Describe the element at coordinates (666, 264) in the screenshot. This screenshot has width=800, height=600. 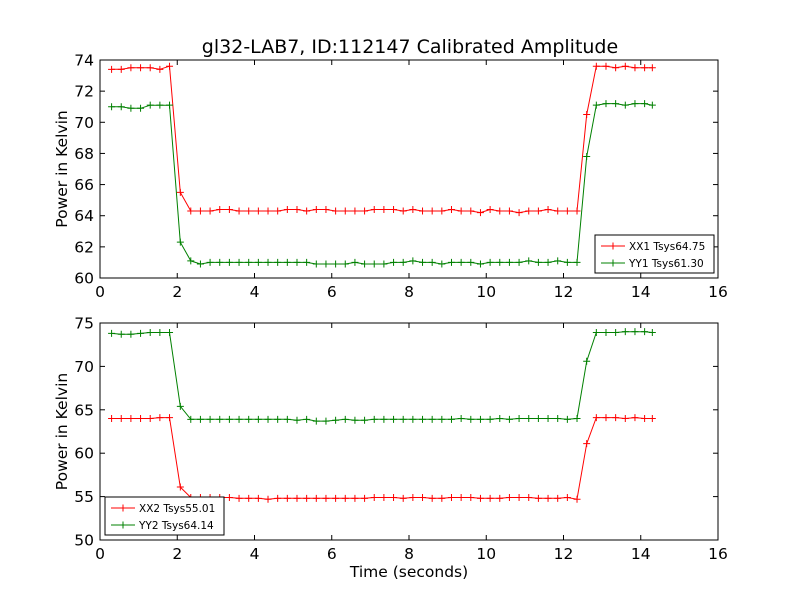
I see `legend-label: YY1 Tsys61.30` at that location.